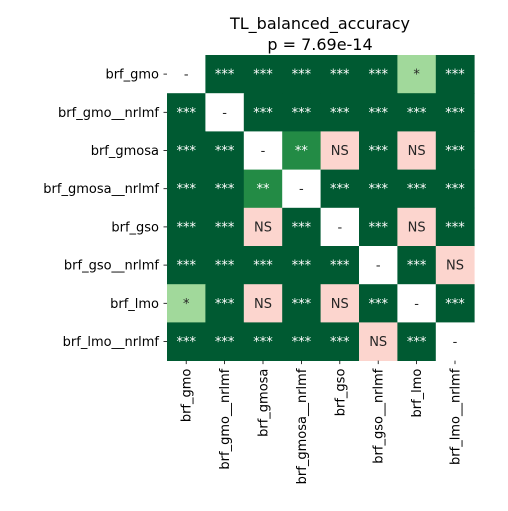  I want to click on column-tick-label: brf_gmosa, so click(264, 403).